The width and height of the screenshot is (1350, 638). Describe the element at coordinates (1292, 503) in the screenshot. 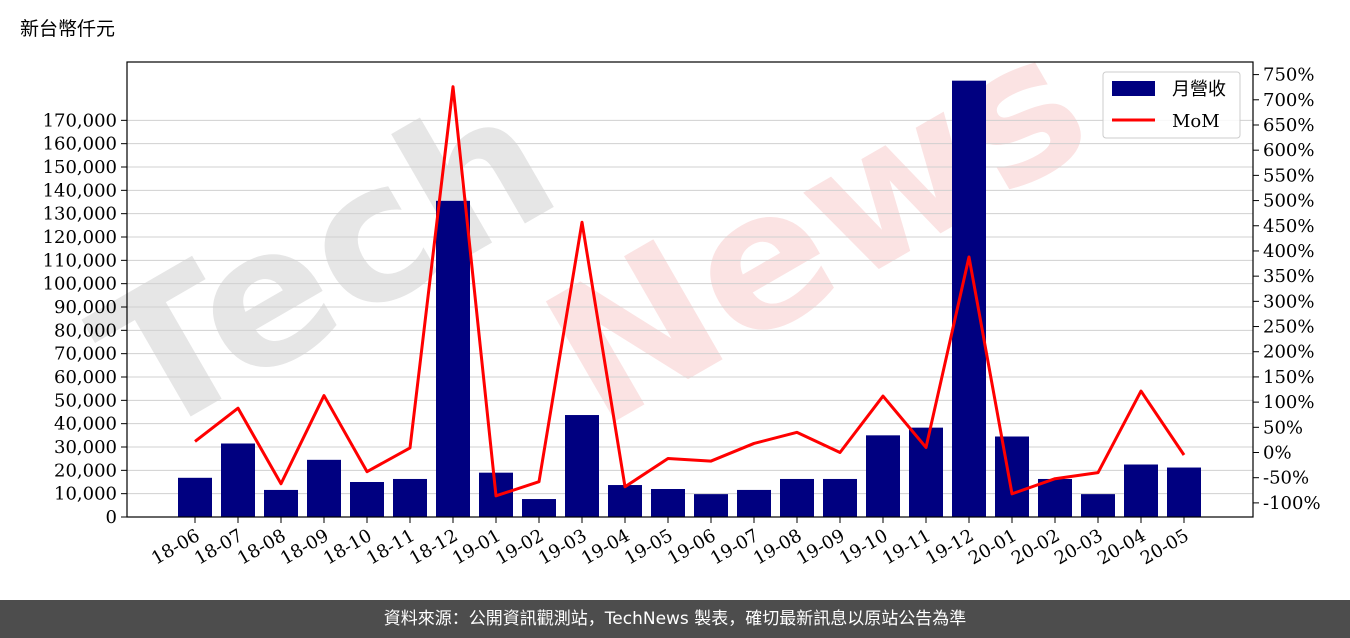

I see `right-tick-label: -100%` at that location.